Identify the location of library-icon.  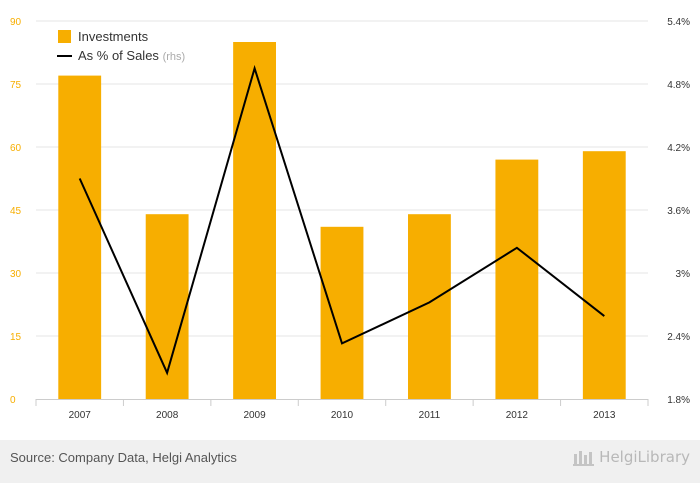
(584, 458).